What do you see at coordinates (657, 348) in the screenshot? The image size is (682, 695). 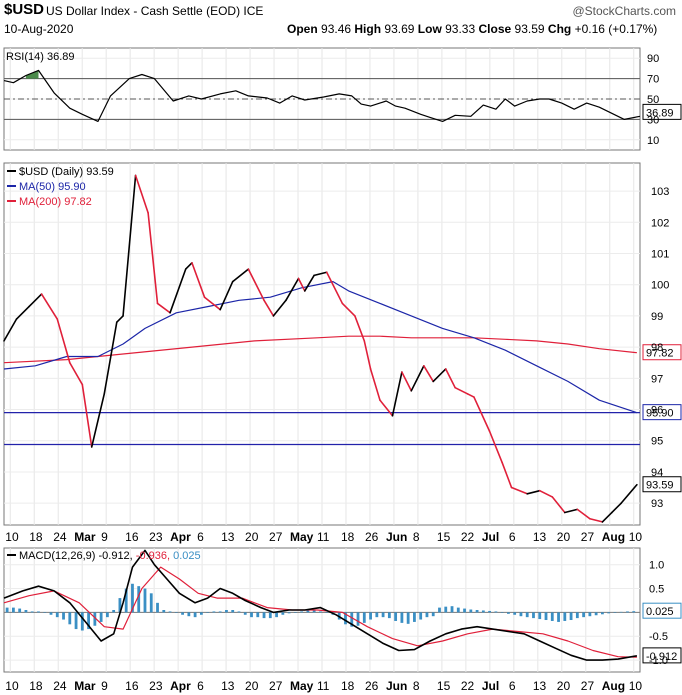 I see `price-y-tick: 98` at bounding box center [657, 348].